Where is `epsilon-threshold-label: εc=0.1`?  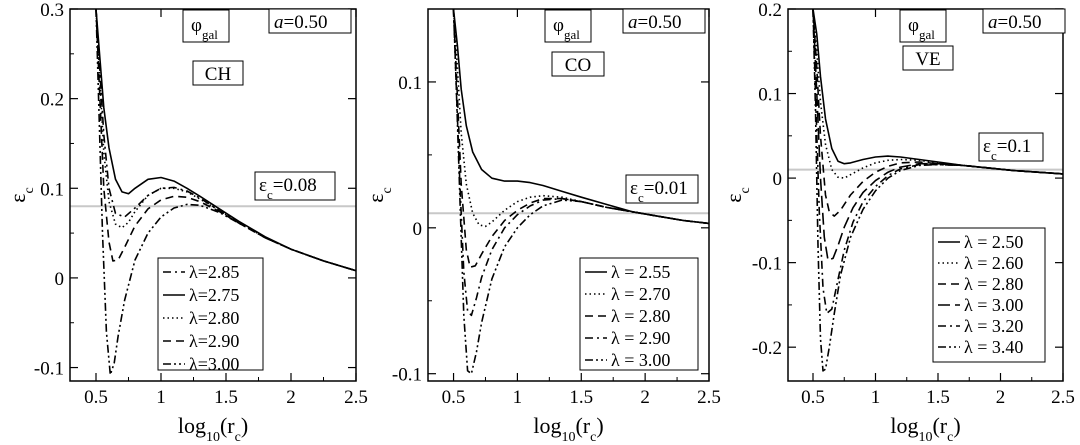 epsilon-threshold-label: εc=0.1 is located at coordinates (1007, 149).